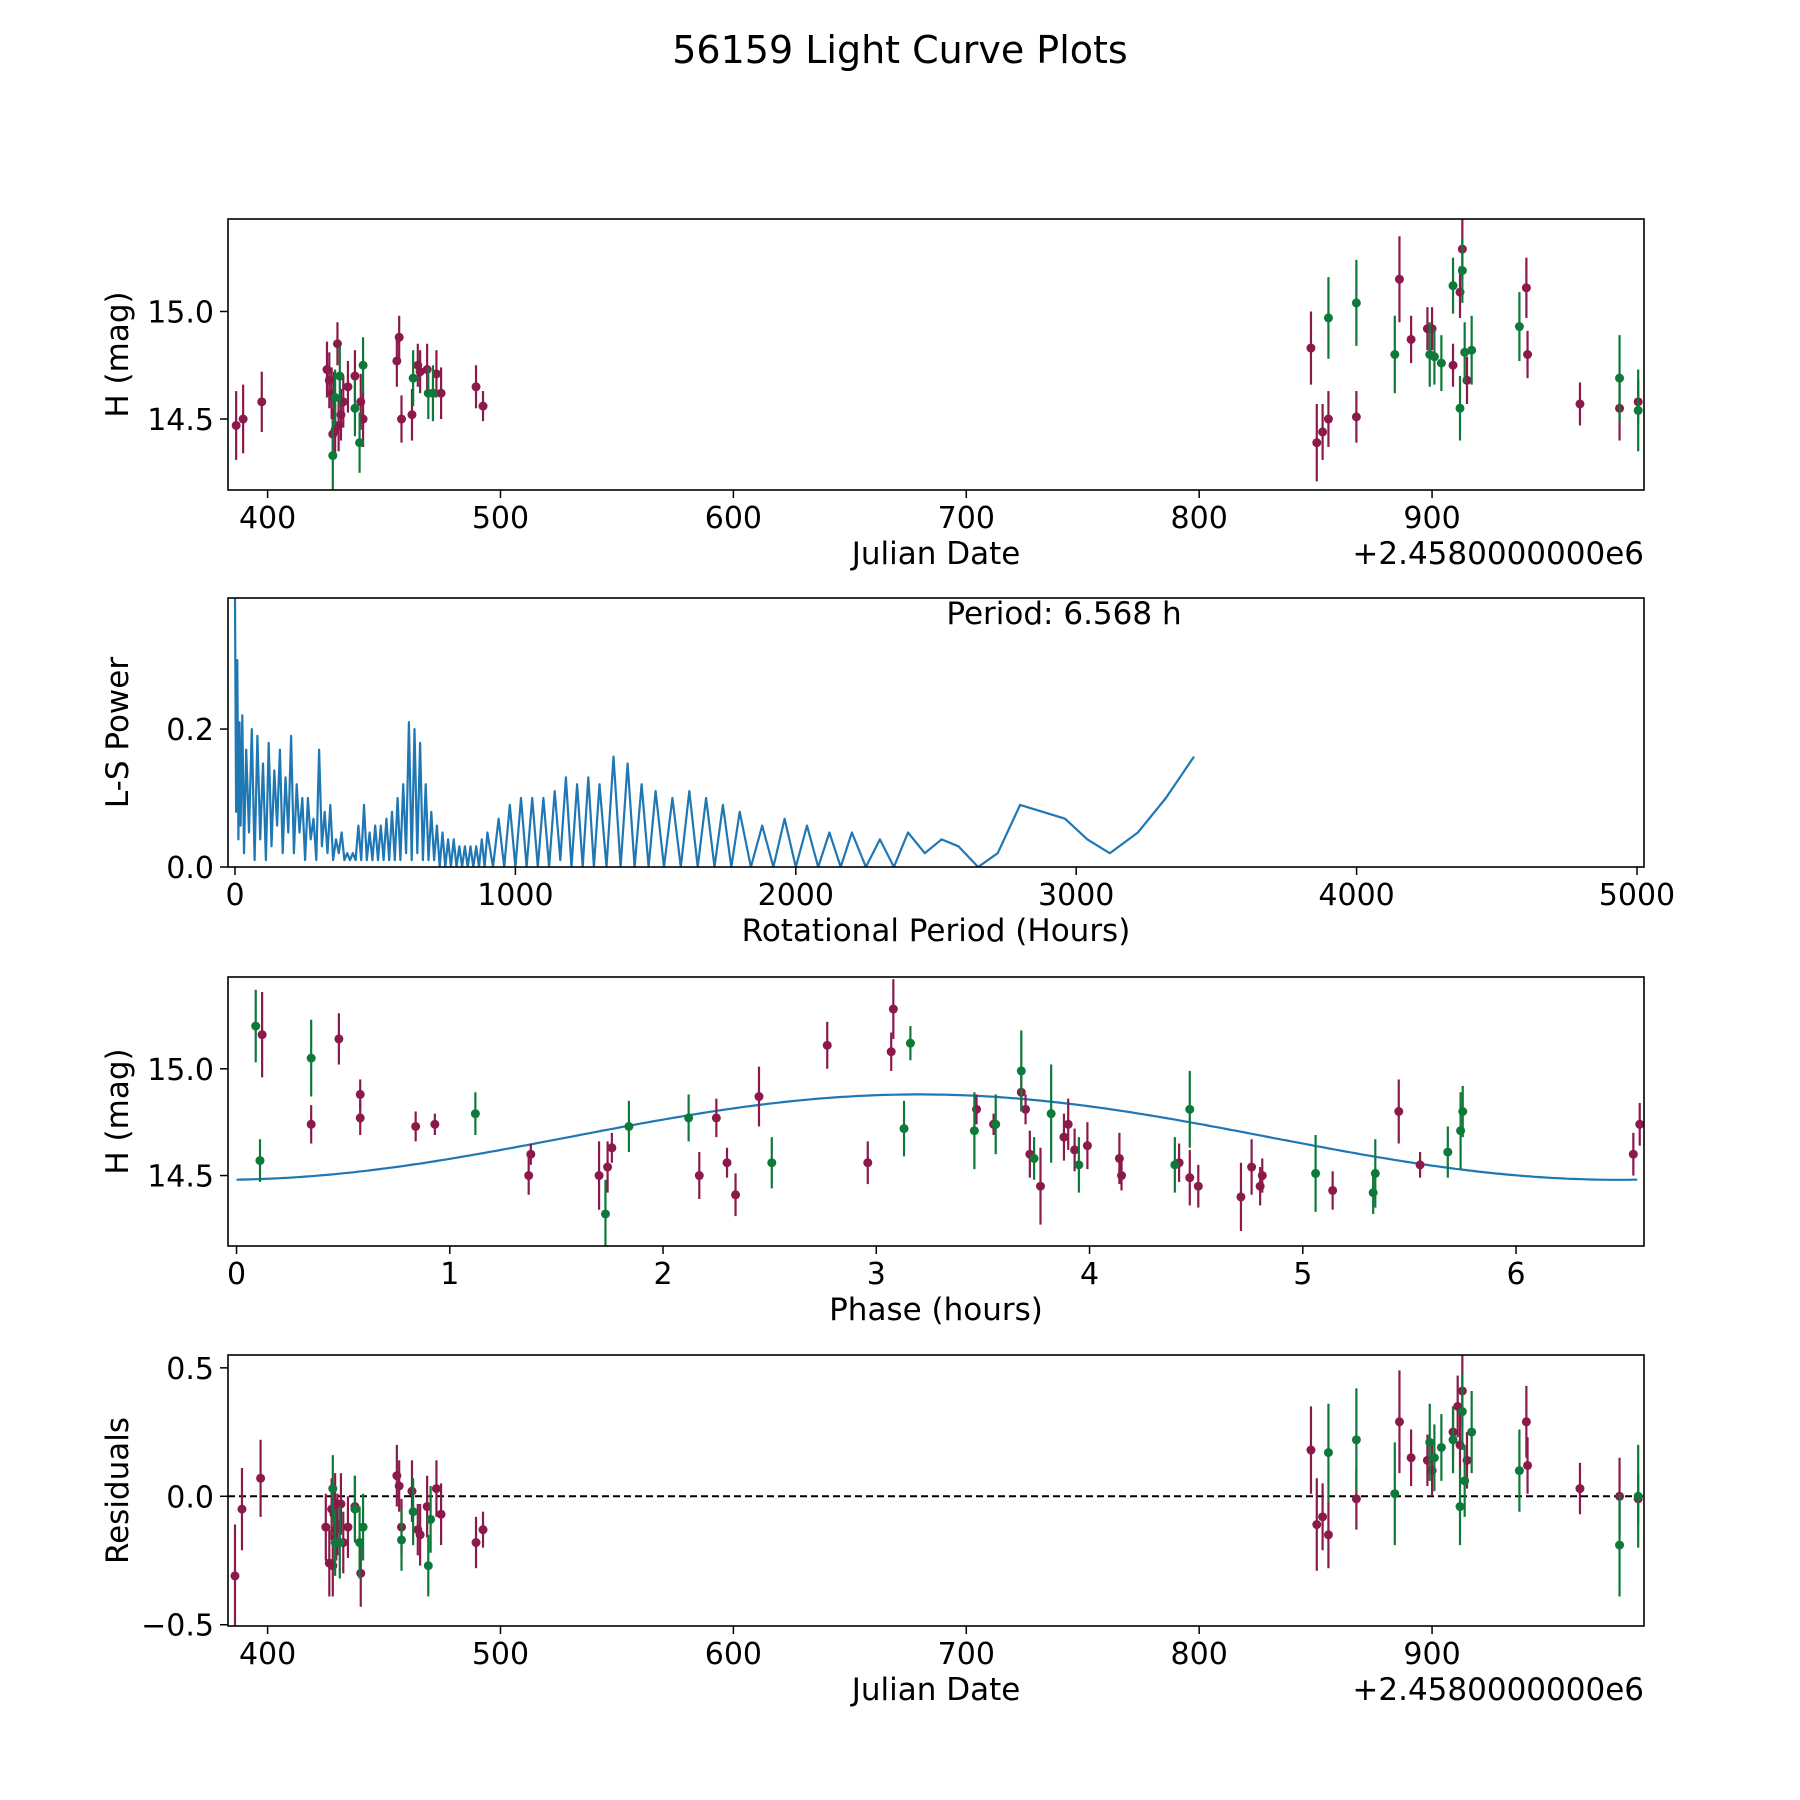 The width and height of the screenshot is (1800, 1800). Describe the element at coordinates (1498, 1690) in the screenshot. I see `x-offset-text: +2.4580000000e6` at that location.